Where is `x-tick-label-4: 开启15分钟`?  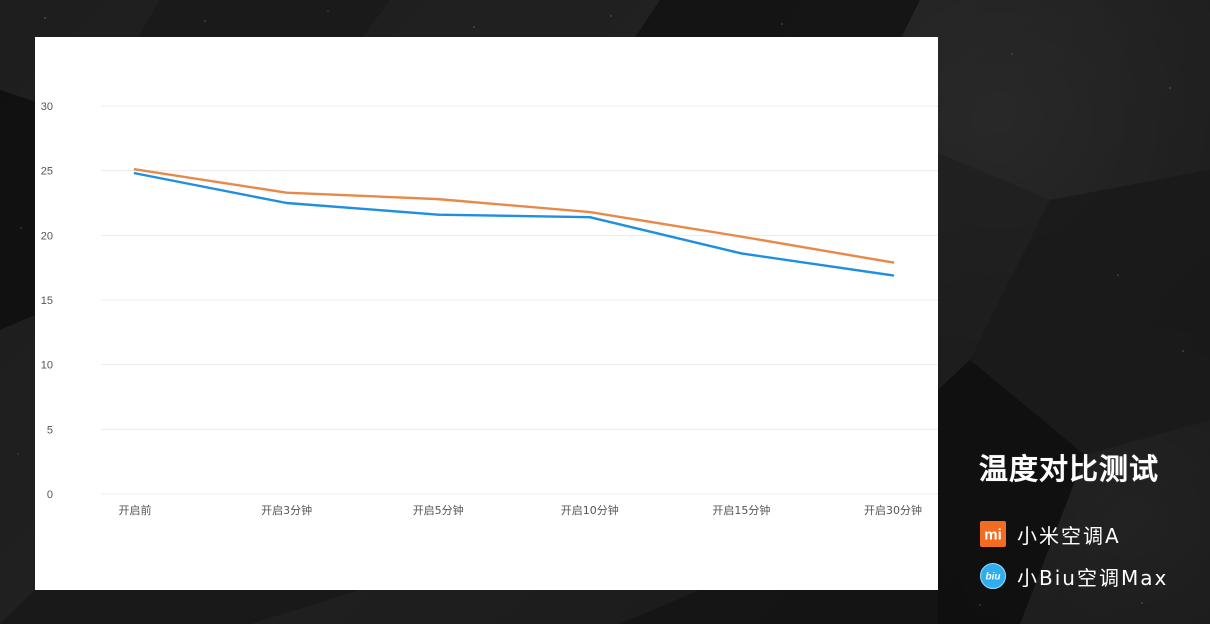
x-tick-label-4: 开启15分钟 is located at coordinates (741, 510).